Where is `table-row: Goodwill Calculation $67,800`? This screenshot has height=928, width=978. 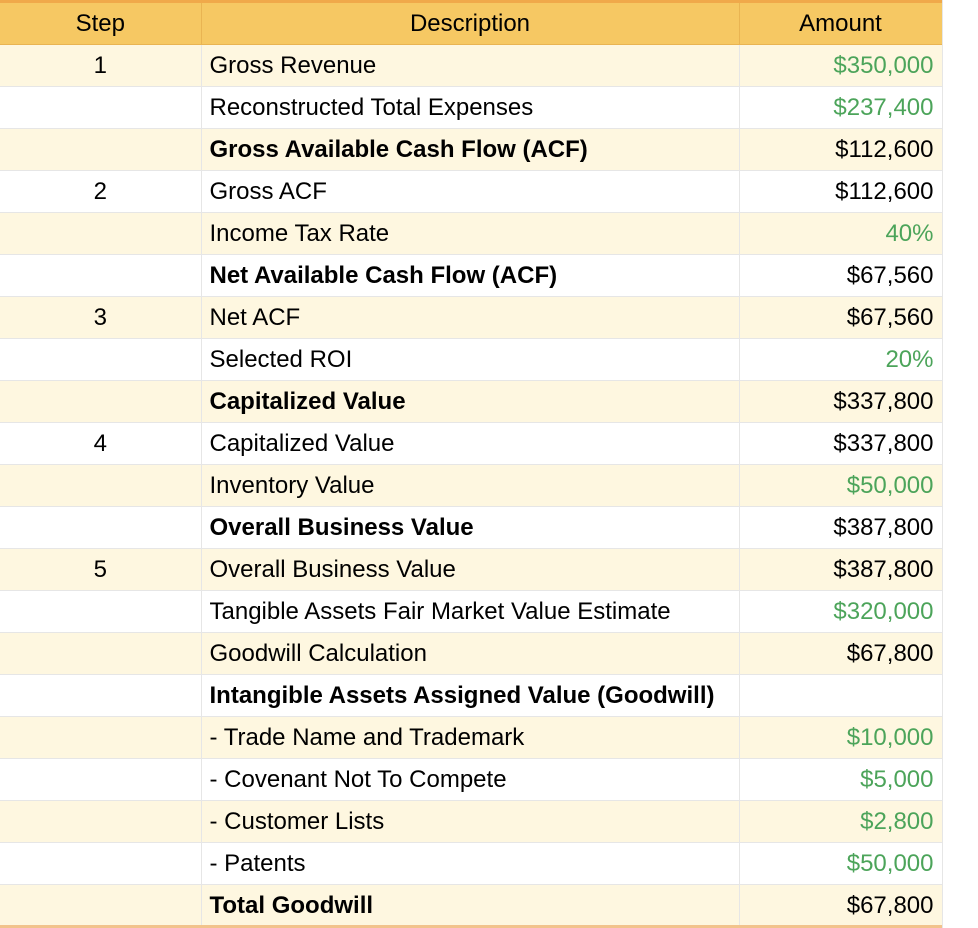 table-row: Goodwill Calculation $67,800 is located at coordinates (471, 653).